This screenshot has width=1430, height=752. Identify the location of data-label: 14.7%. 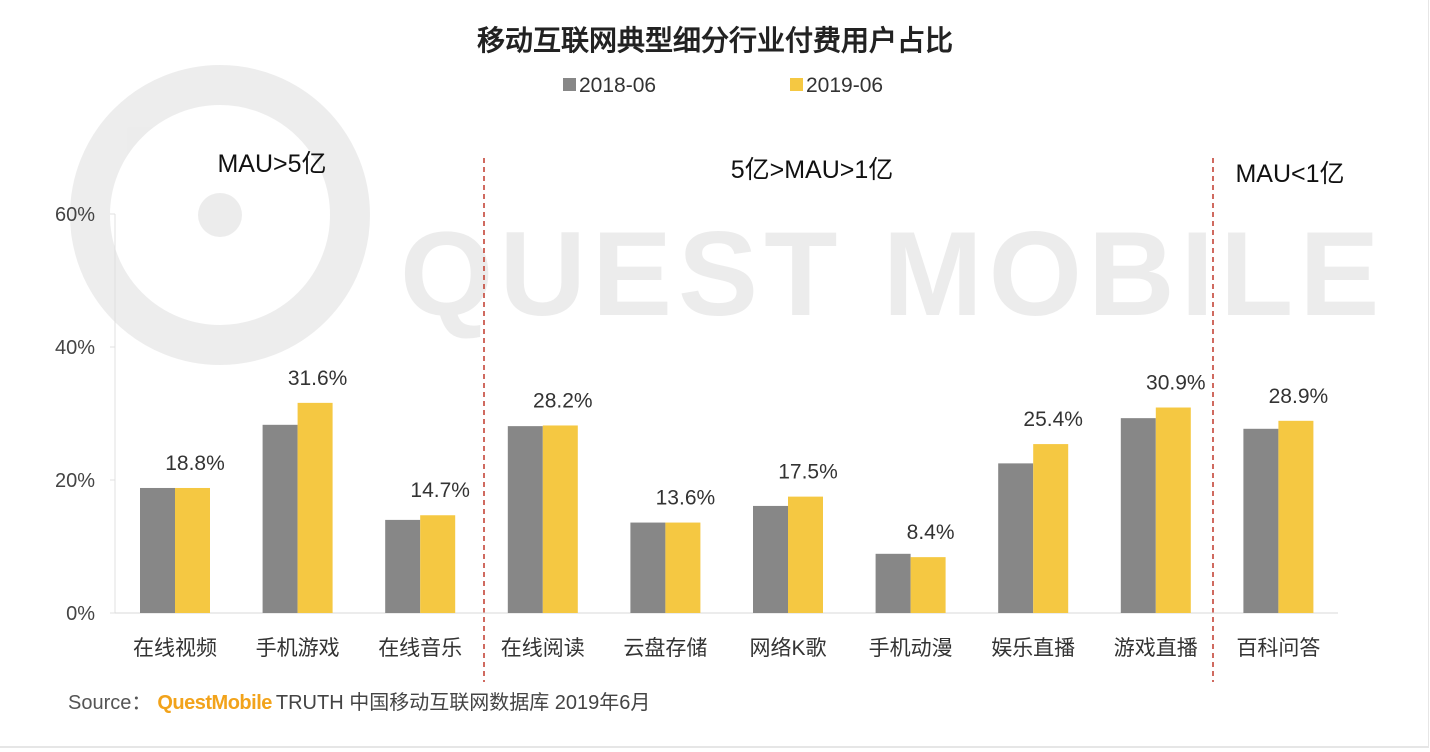
(440, 490).